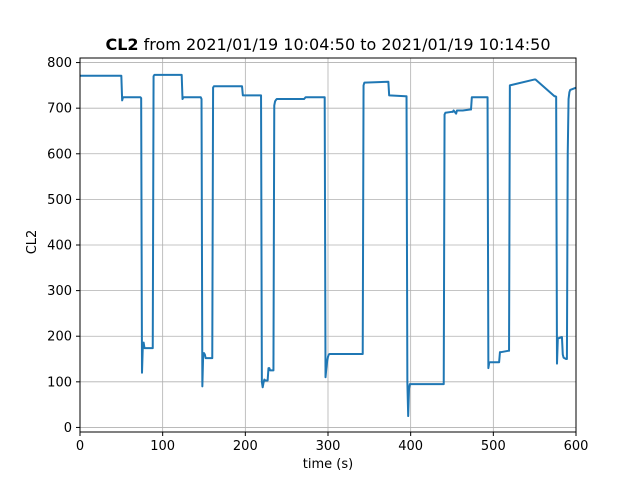 This screenshot has width=640, height=480. I want to click on y-tick-label: 400, so click(59, 246).